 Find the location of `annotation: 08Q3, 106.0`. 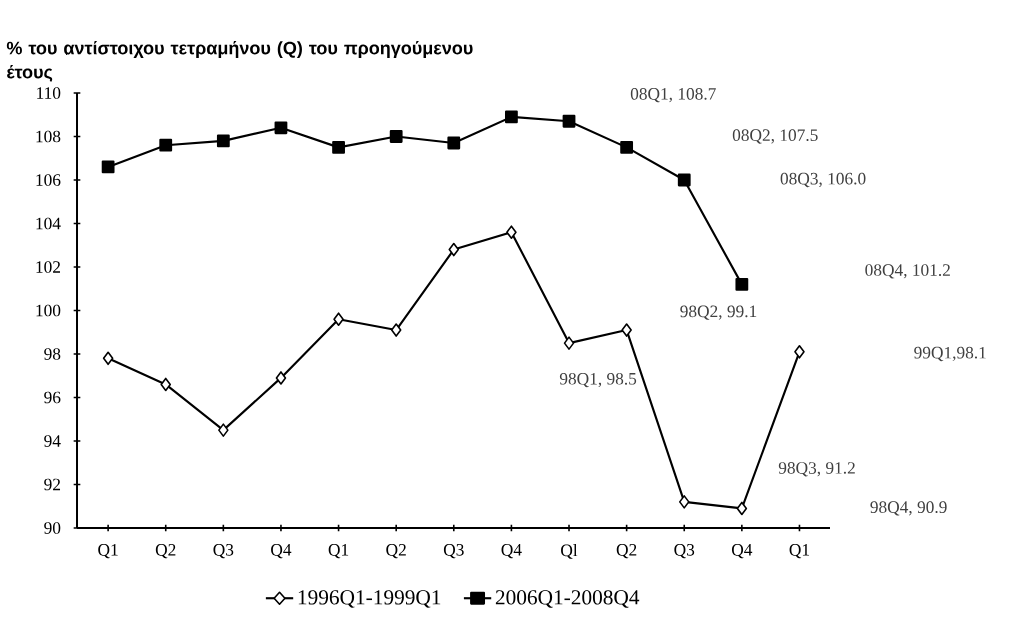

annotation: 08Q3, 106.0 is located at coordinates (823, 180).